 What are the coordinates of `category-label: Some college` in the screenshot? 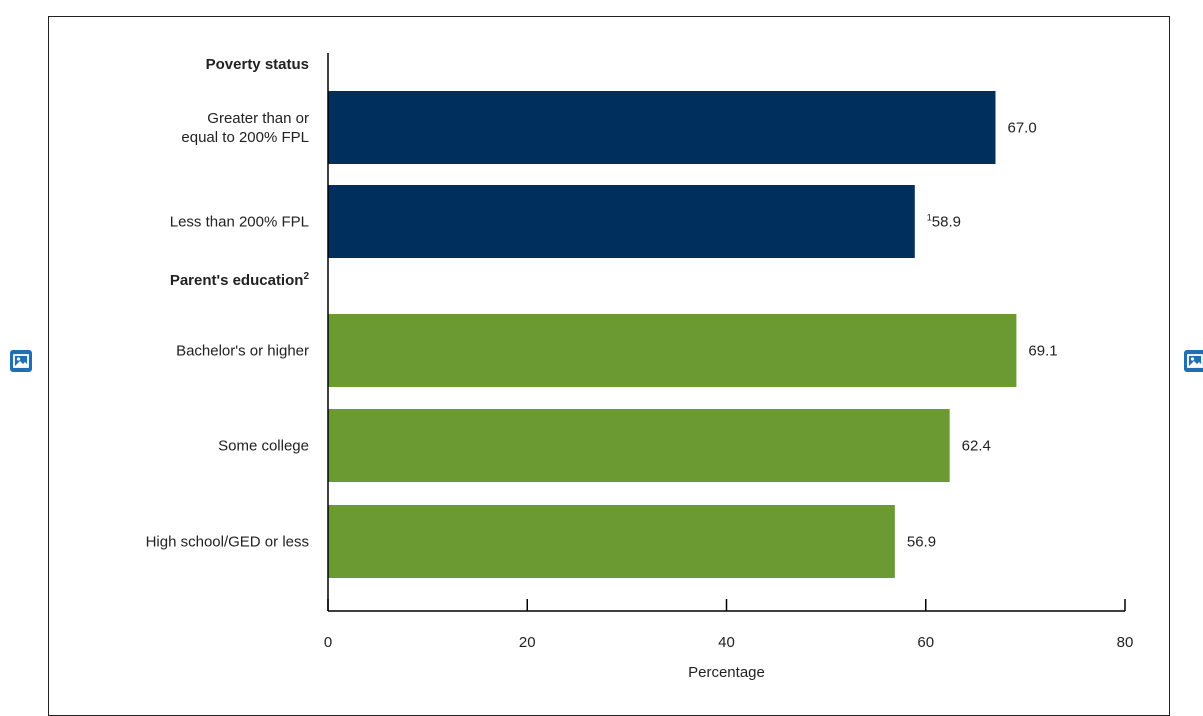 It's located at (263, 446).